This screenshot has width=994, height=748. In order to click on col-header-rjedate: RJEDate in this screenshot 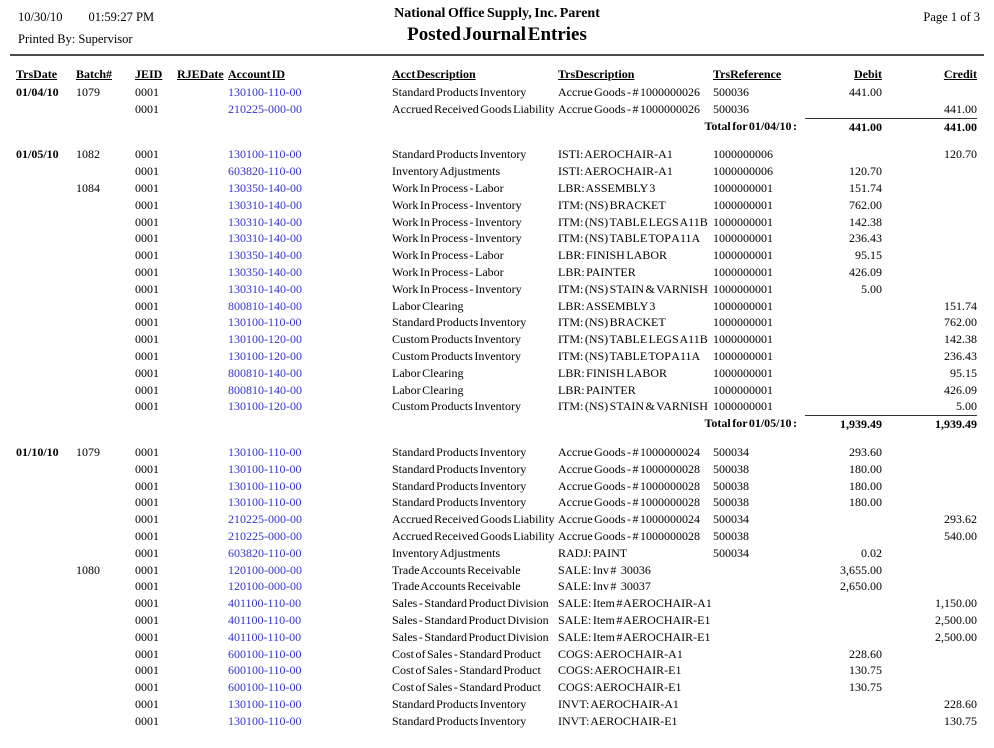, I will do `click(200, 74)`.